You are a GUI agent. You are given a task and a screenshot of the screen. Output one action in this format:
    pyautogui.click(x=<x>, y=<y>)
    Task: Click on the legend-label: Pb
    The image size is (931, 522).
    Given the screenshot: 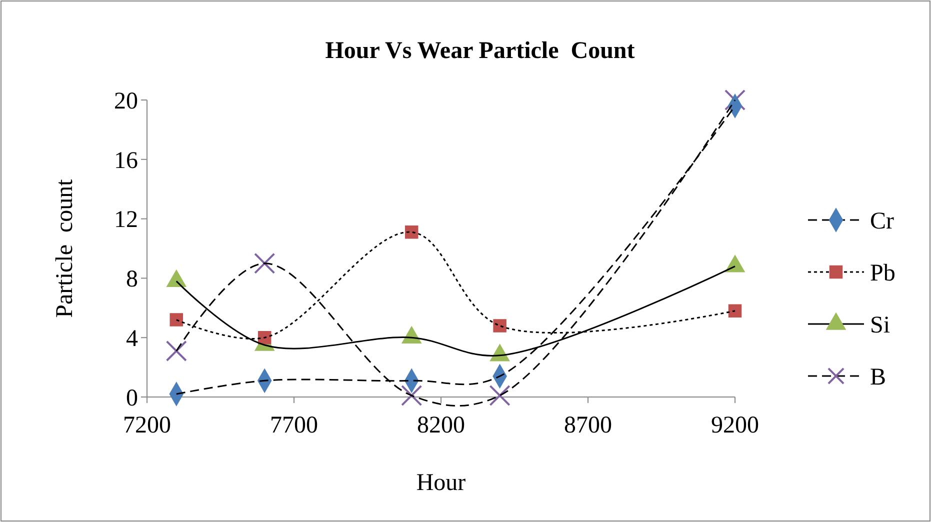 What is the action you would take?
    pyautogui.click(x=883, y=273)
    